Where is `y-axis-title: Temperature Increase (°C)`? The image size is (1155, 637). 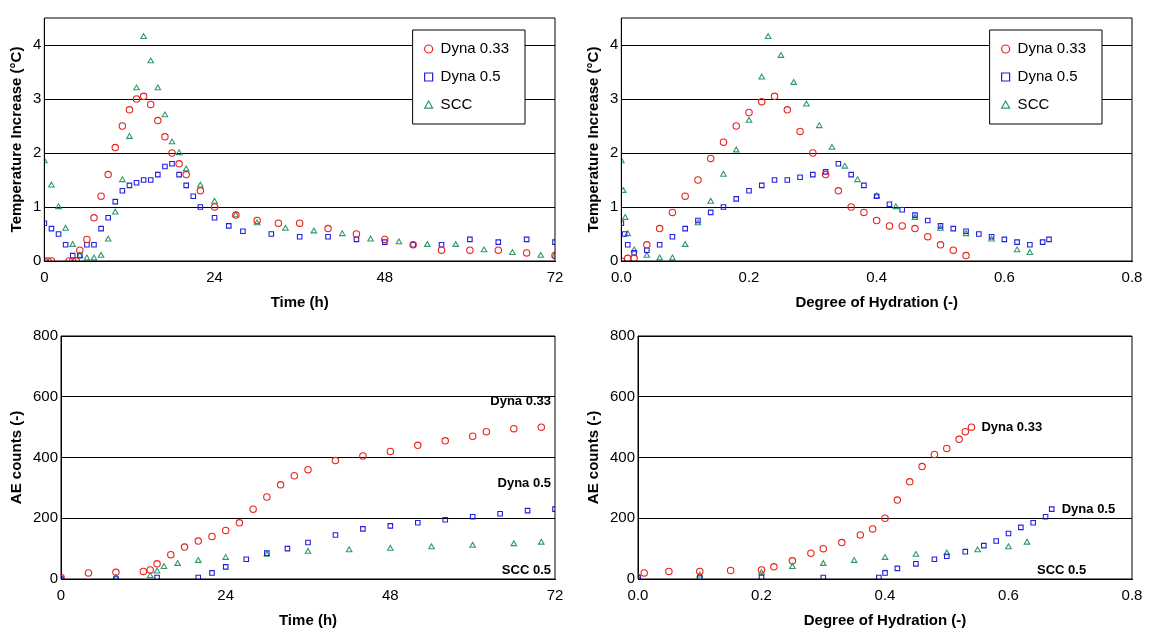
y-axis-title: Temperature Increase (°C) is located at coordinates (593, 139).